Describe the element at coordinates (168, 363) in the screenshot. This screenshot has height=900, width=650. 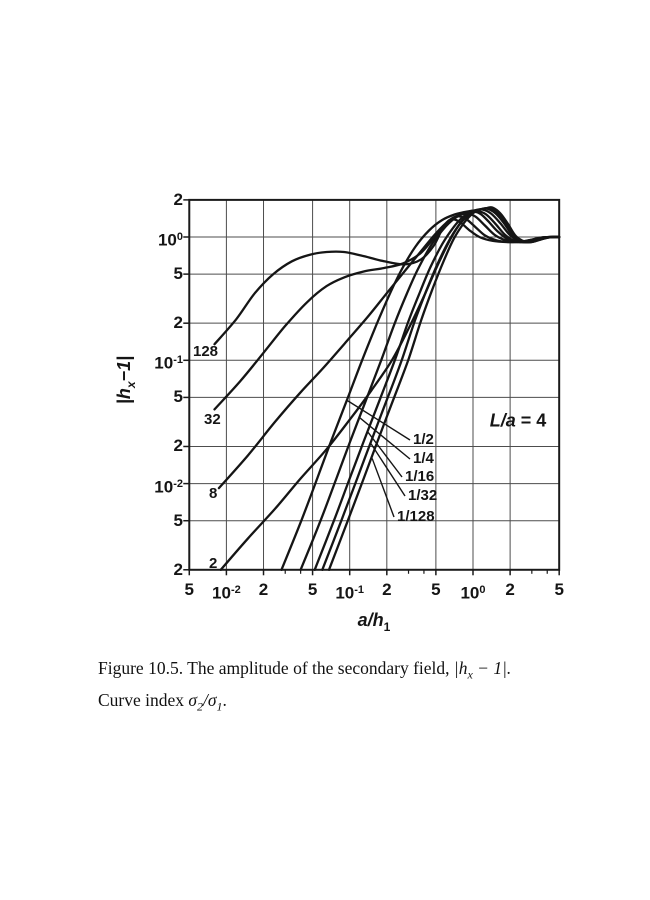
I see `y-tick-label-10-1: 10⁻¹` at that location.